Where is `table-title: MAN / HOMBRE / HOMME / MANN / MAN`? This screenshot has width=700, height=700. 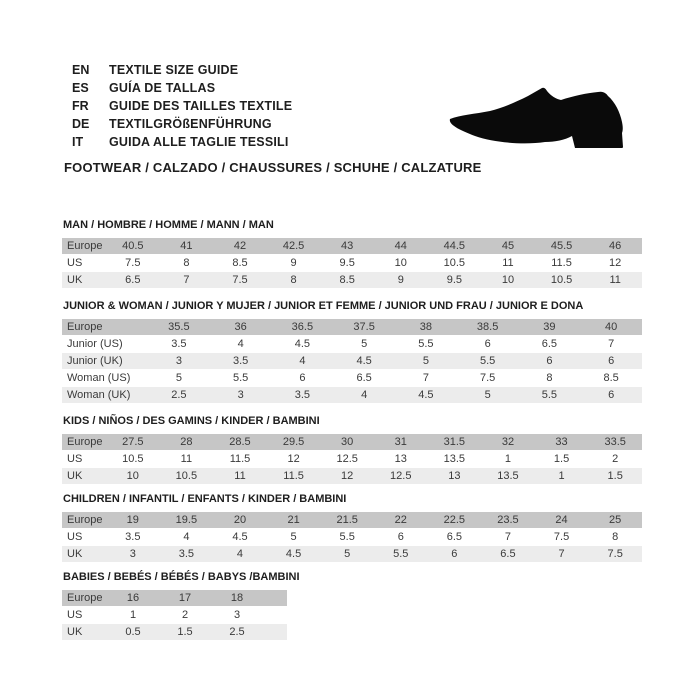 table-title: MAN / HOMBRE / HOMME / MANN / MAN is located at coordinates (168, 225).